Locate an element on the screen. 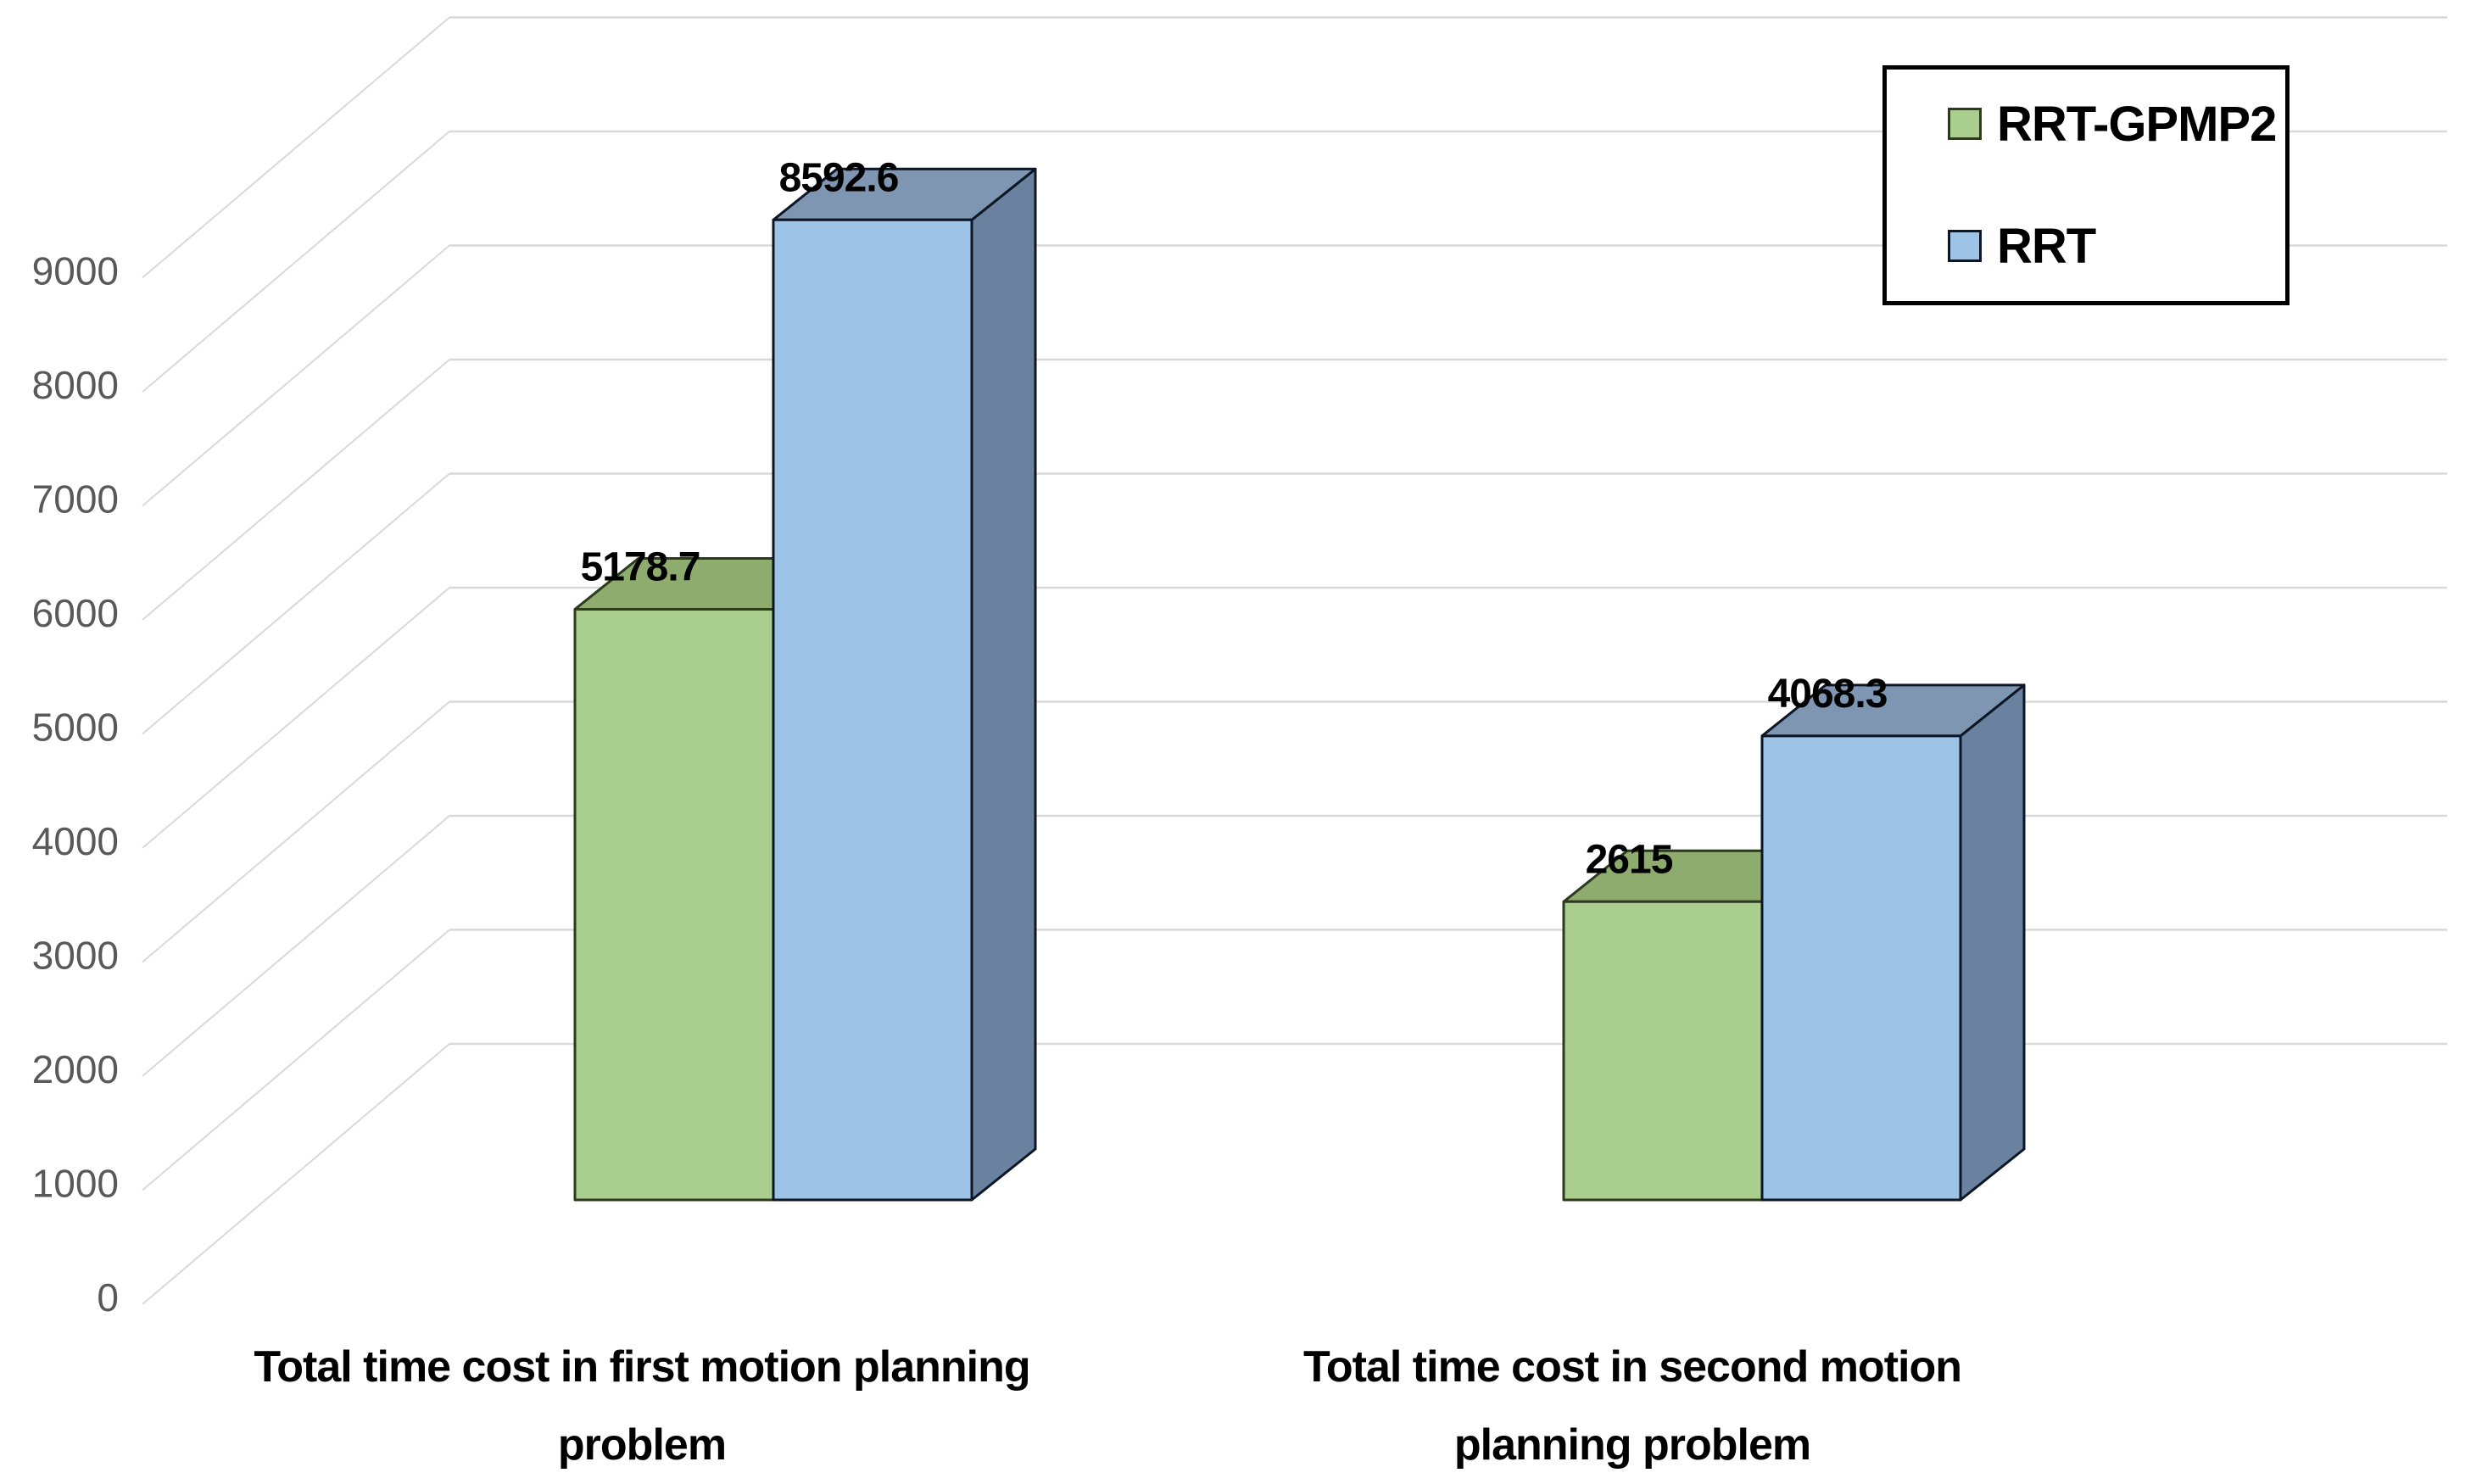 The width and height of the screenshot is (2482, 1484). bar-rrt-cat1-side-face is located at coordinates (1003, 685).